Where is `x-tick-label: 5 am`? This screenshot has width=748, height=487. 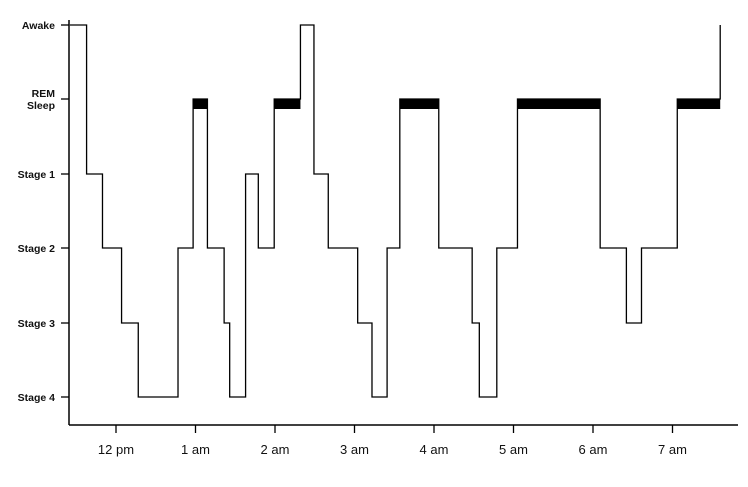 x-tick-label: 5 am is located at coordinates (513, 449).